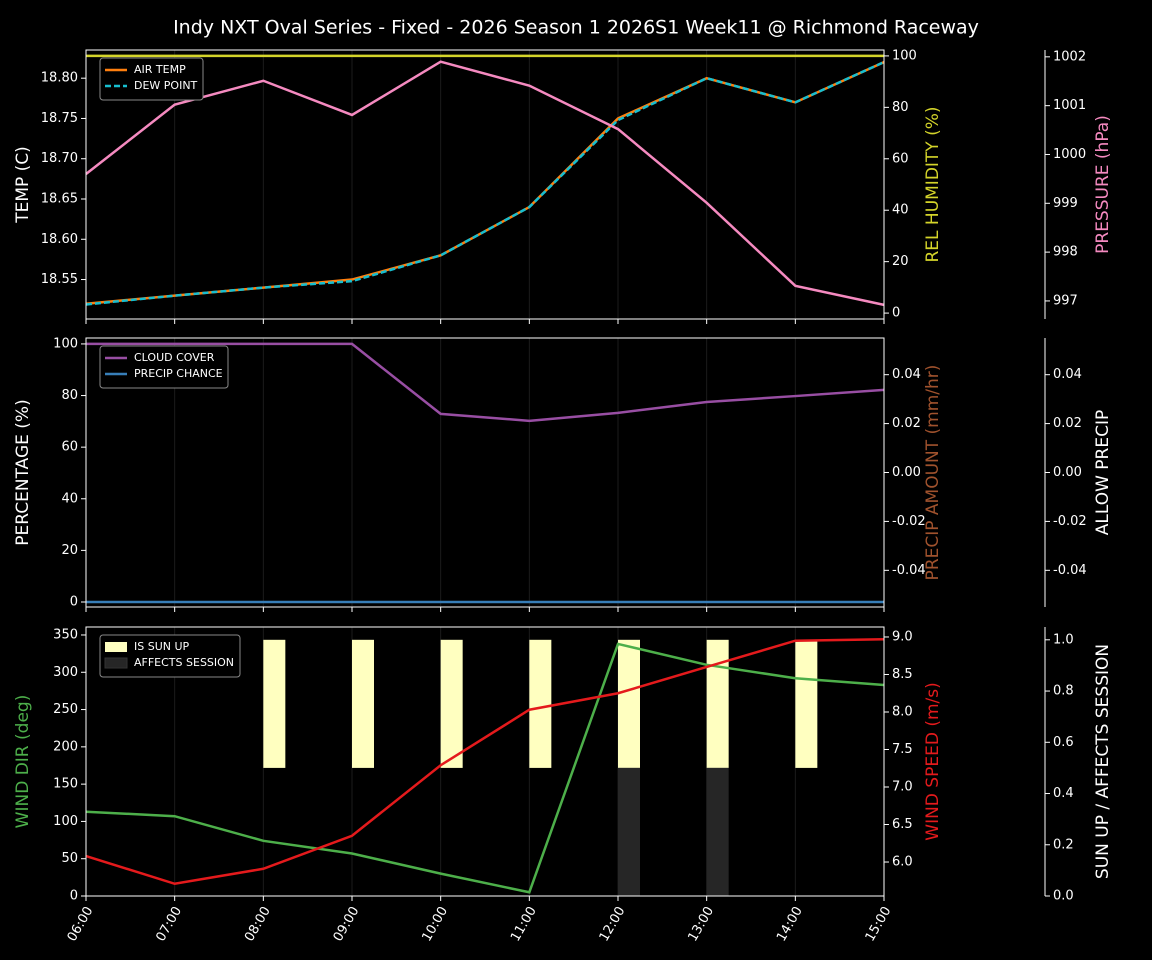  Describe the element at coordinates (902, 824) in the screenshot. I see `y2-tick-label: 6.5` at that location.